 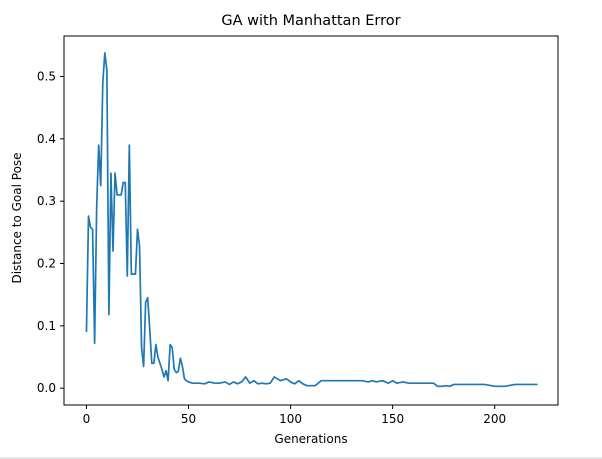 I want to click on y-axis-label: Distance to Goal Pose, so click(x=17, y=217).